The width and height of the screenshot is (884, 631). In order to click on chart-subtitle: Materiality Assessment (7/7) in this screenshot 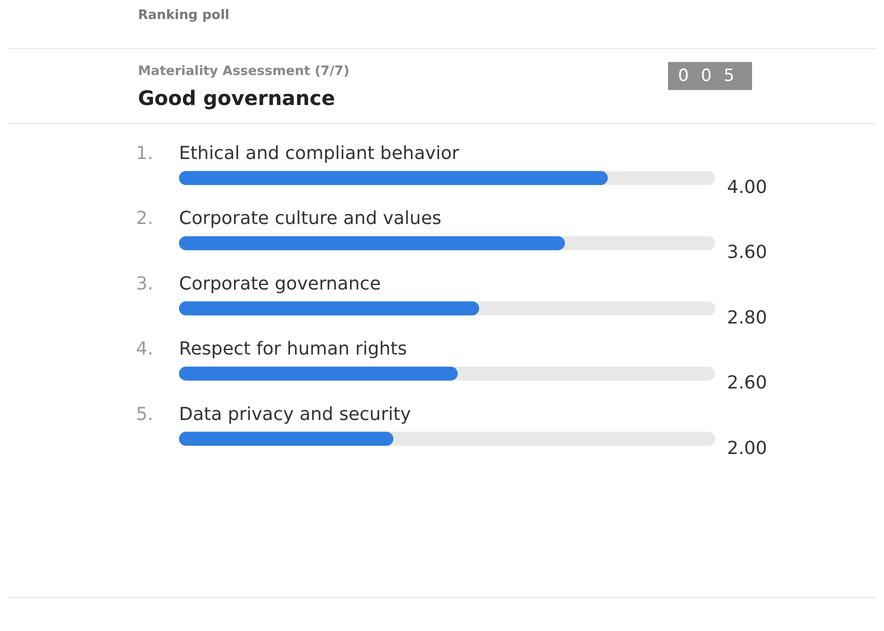, I will do `click(244, 71)`.